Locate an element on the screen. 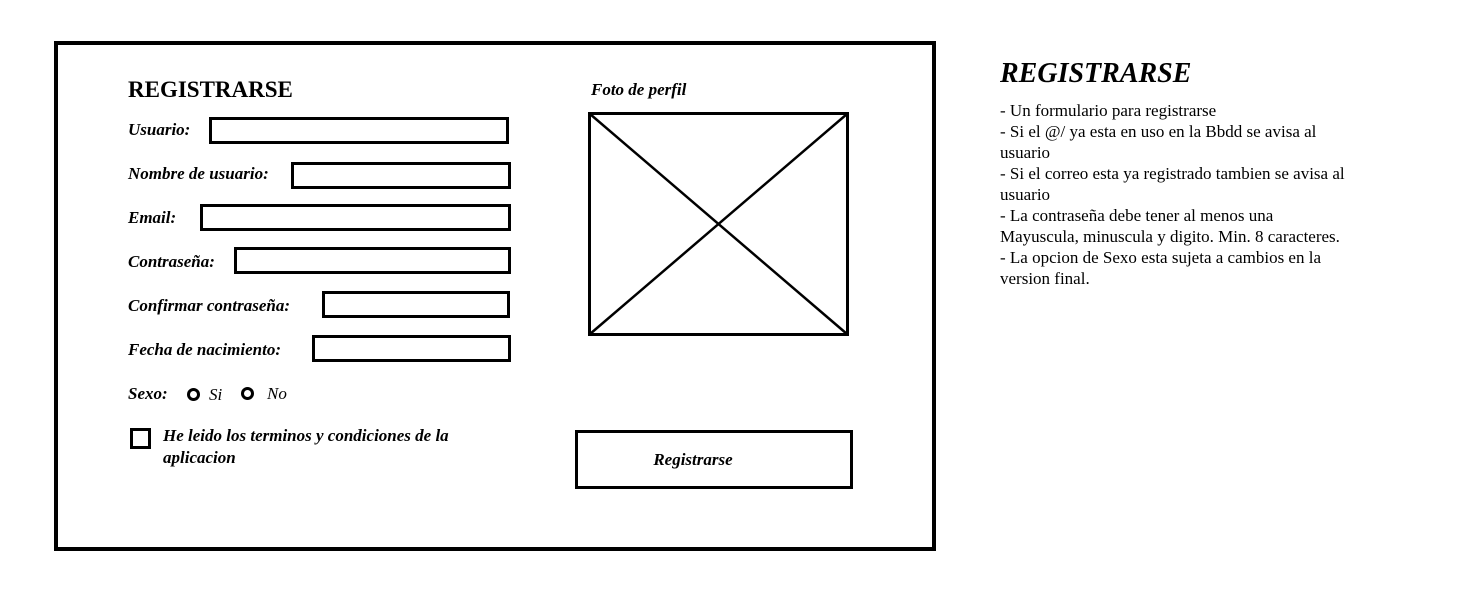 The height and width of the screenshot is (609, 1479). notes-item: - Un formulario para registrarse is located at coordinates (1108, 110).